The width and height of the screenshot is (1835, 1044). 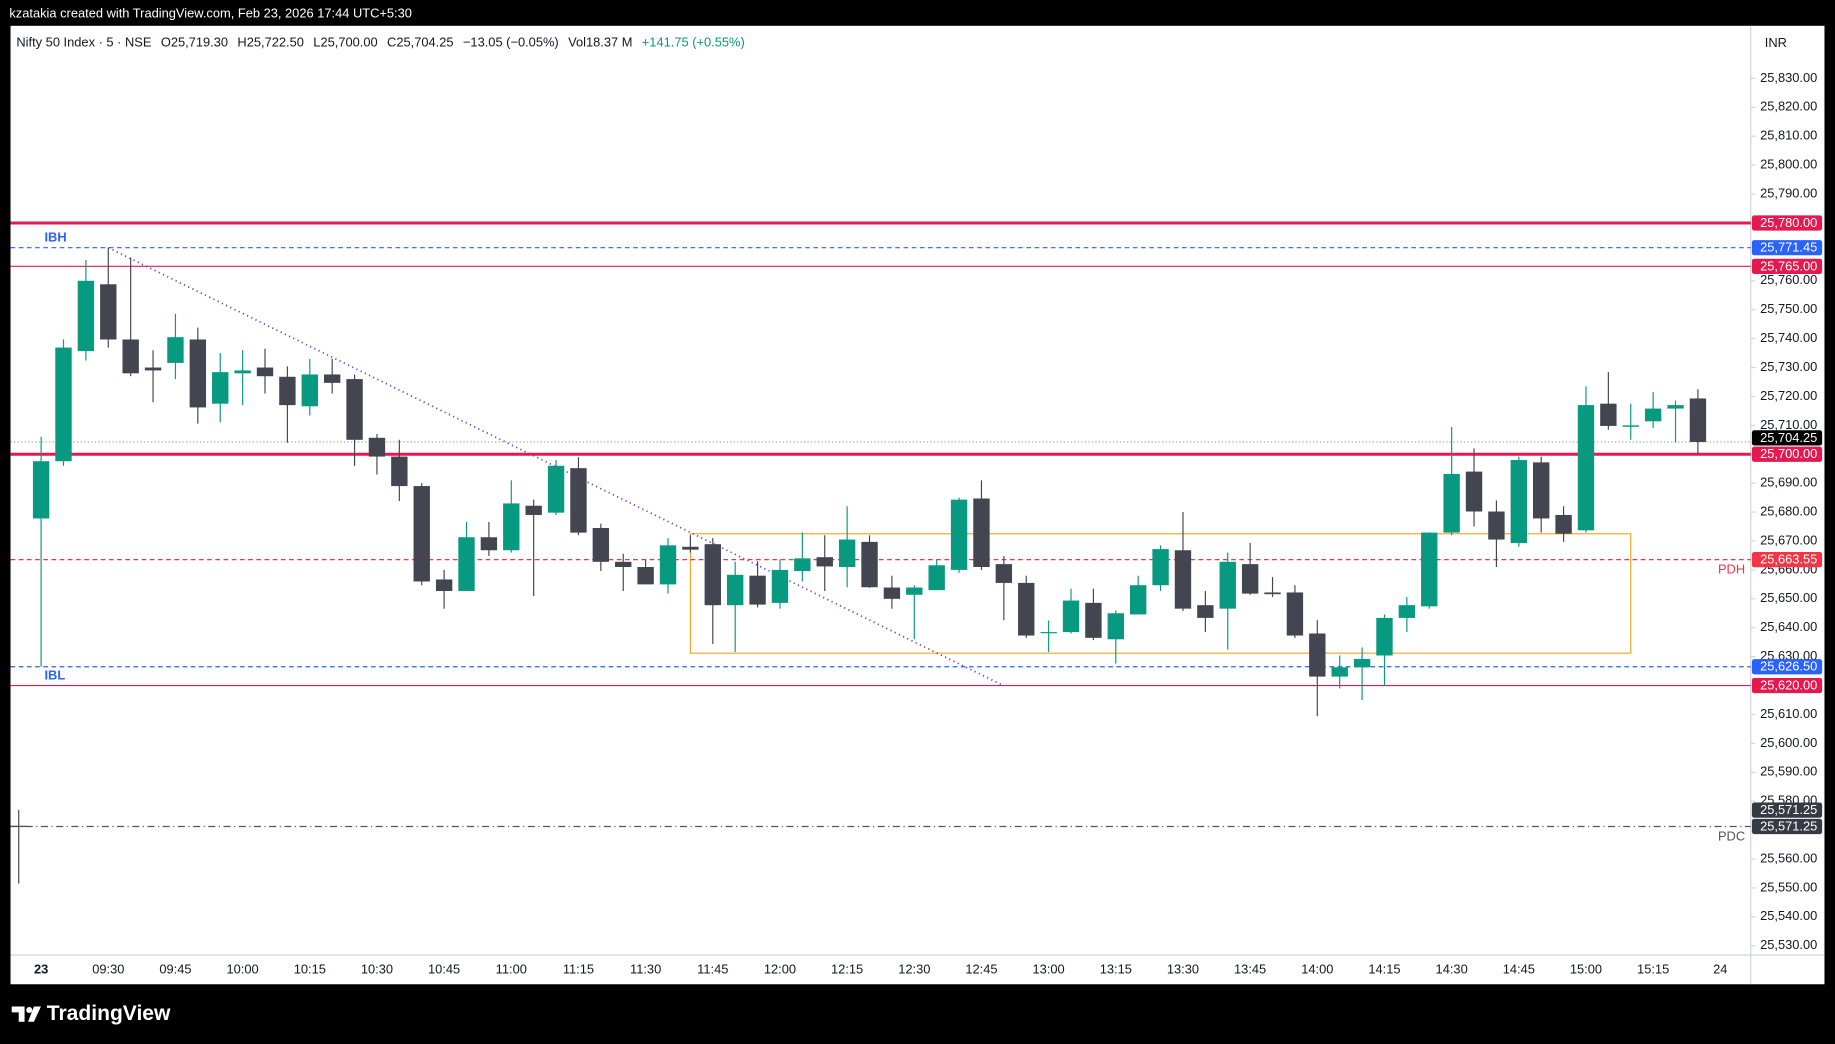 I want to click on x-tick-label: 14:15, so click(x=1384, y=969).